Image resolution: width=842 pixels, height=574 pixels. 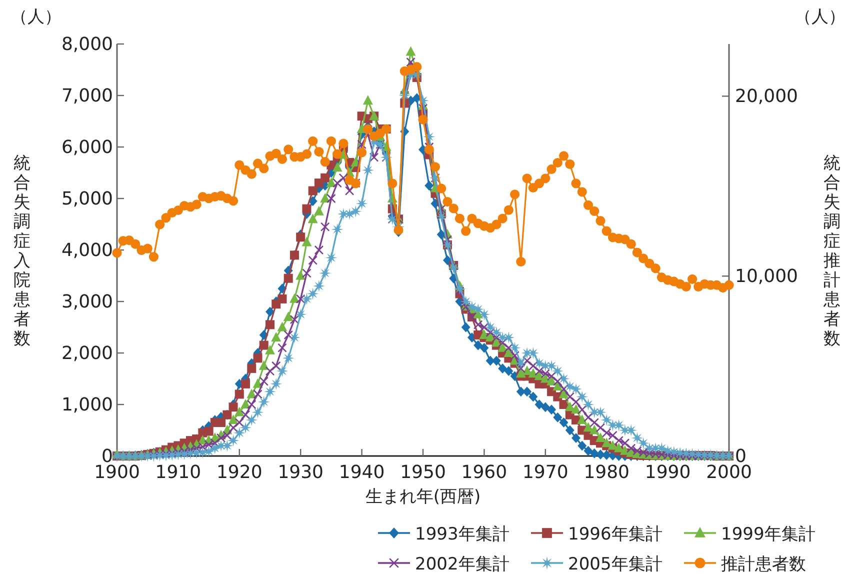 I want to click on legend-label: 1999年集計, so click(x=768, y=534).